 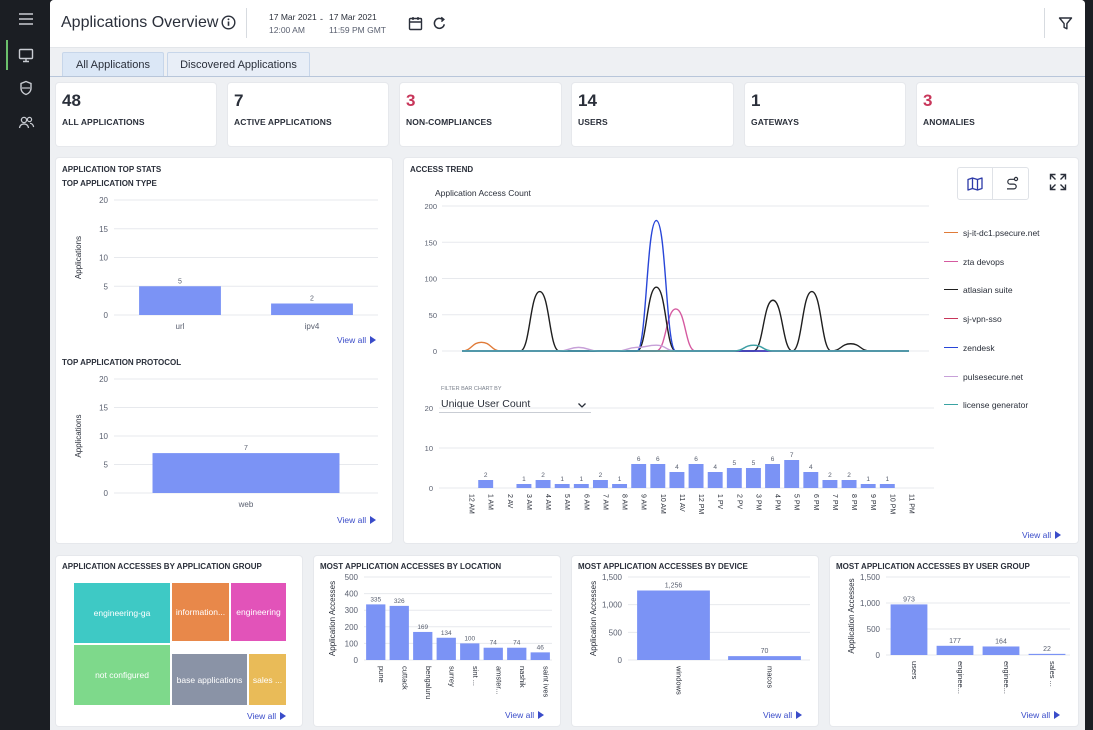 What do you see at coordinates (792, 455) in the screenshot?
I see `data-label: 7` at bounding box center [792, 455].